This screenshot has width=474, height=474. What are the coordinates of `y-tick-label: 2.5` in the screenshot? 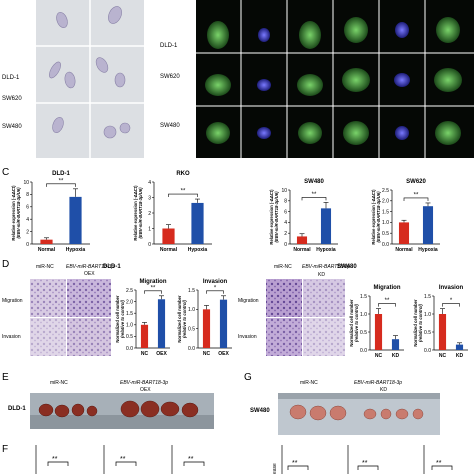 It's located at (129, 291).